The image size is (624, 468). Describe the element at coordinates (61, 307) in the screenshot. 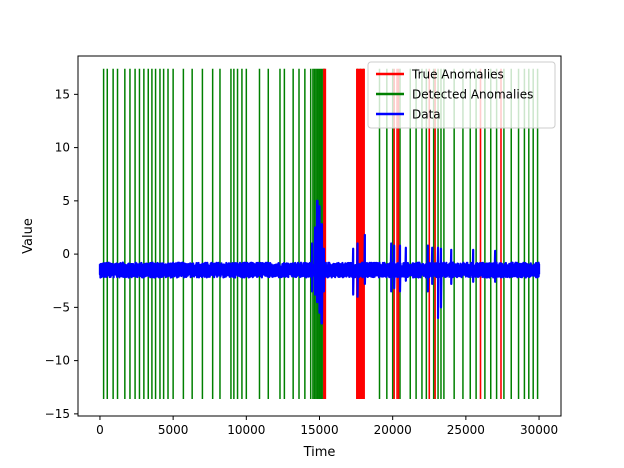

I see `y-tick-label: −5` at that location.